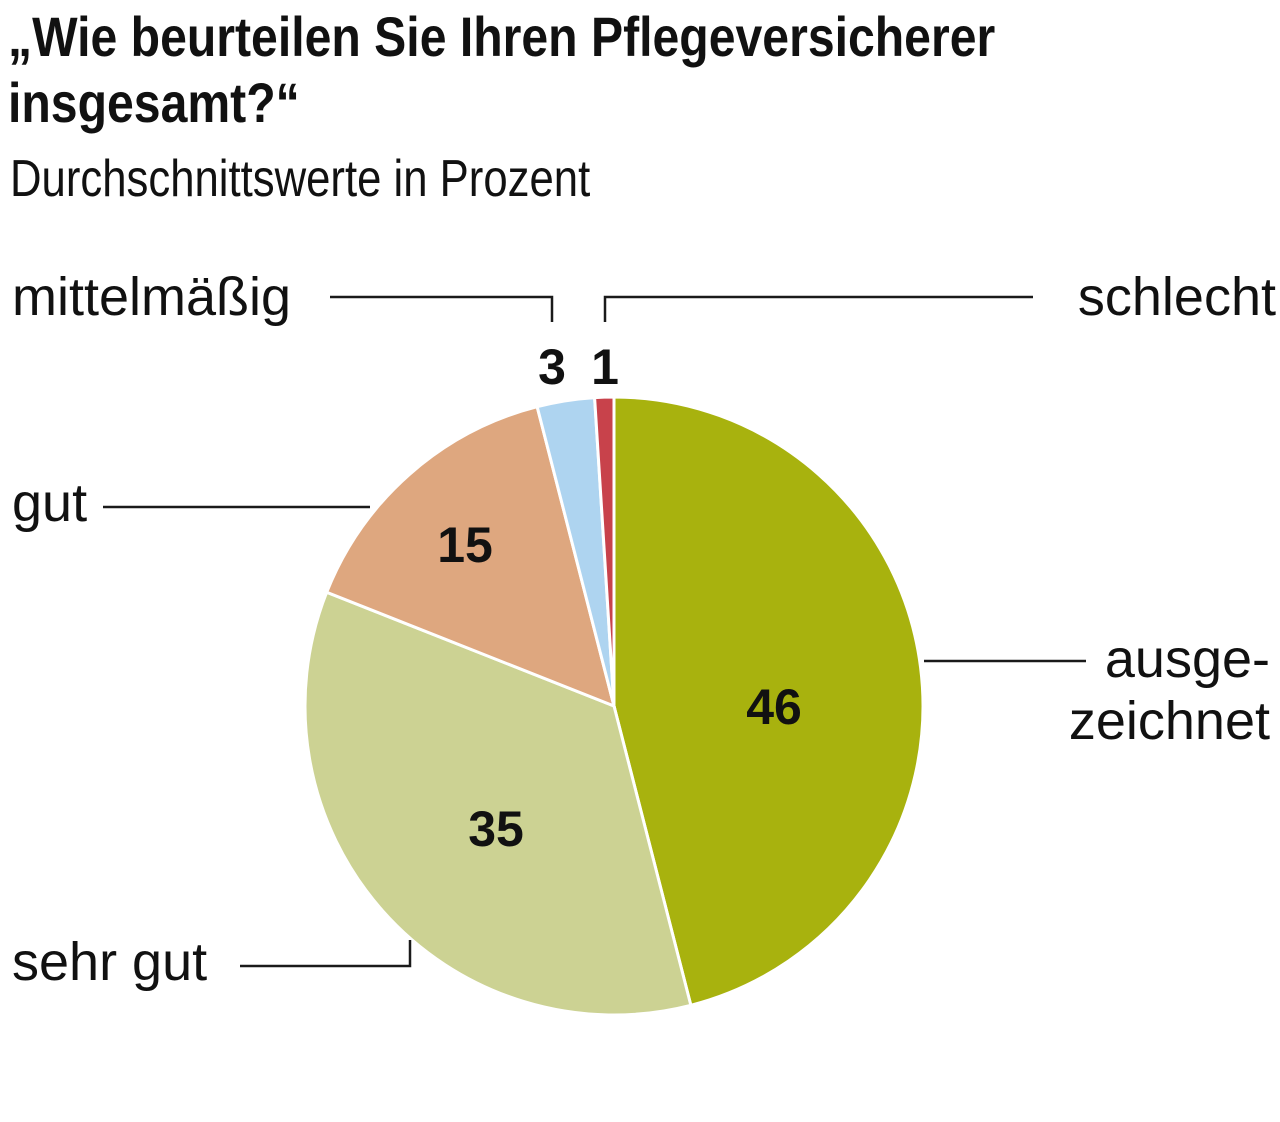 The height and width of the screenshot is (1122, 1280). Describe the element at coordinates (496, 829) in the screenshot. I see `value-label-sehr-gut: 35` at that location.